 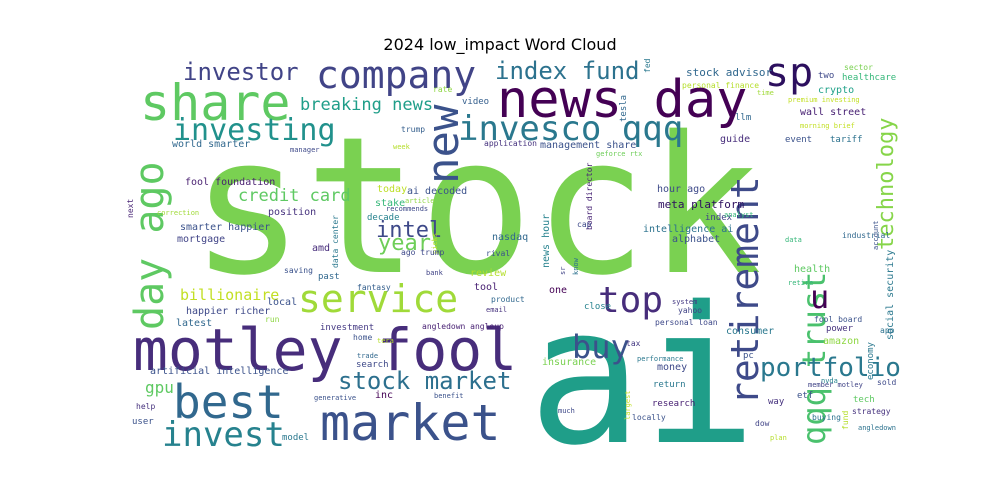 I want to click on chart-title: 2024 low_impact Word Cloud, so click(x=499, y=45).